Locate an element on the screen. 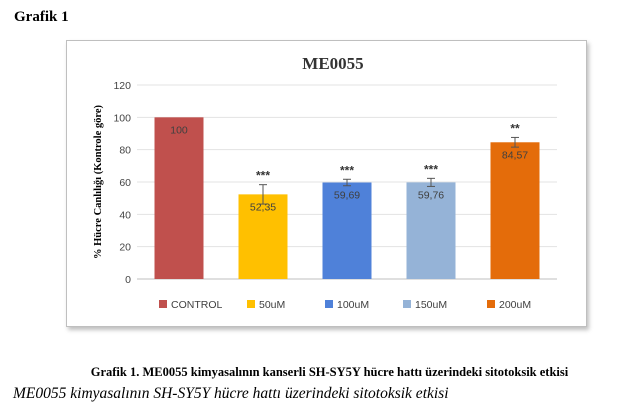 The height and width of the screenshot is (416, 619). legend-label: 200uM is located at coordinates (515, 305).